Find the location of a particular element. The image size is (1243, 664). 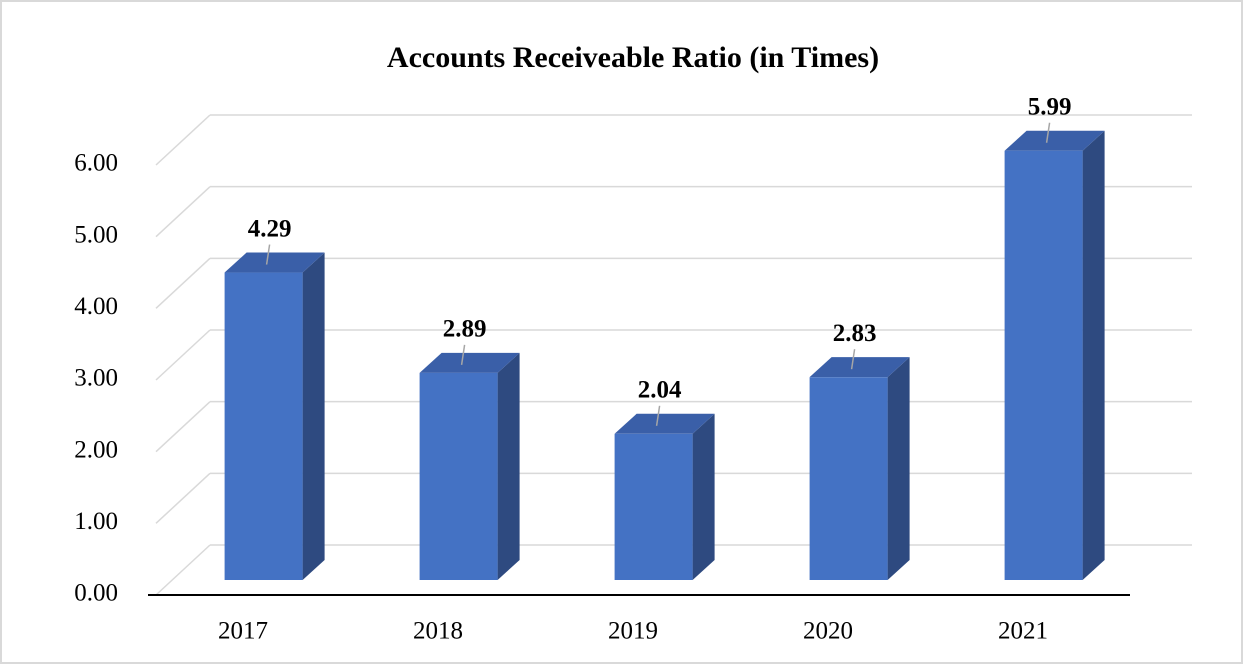

x-tick-label: 2021 is located at coordinates (1023, 631).